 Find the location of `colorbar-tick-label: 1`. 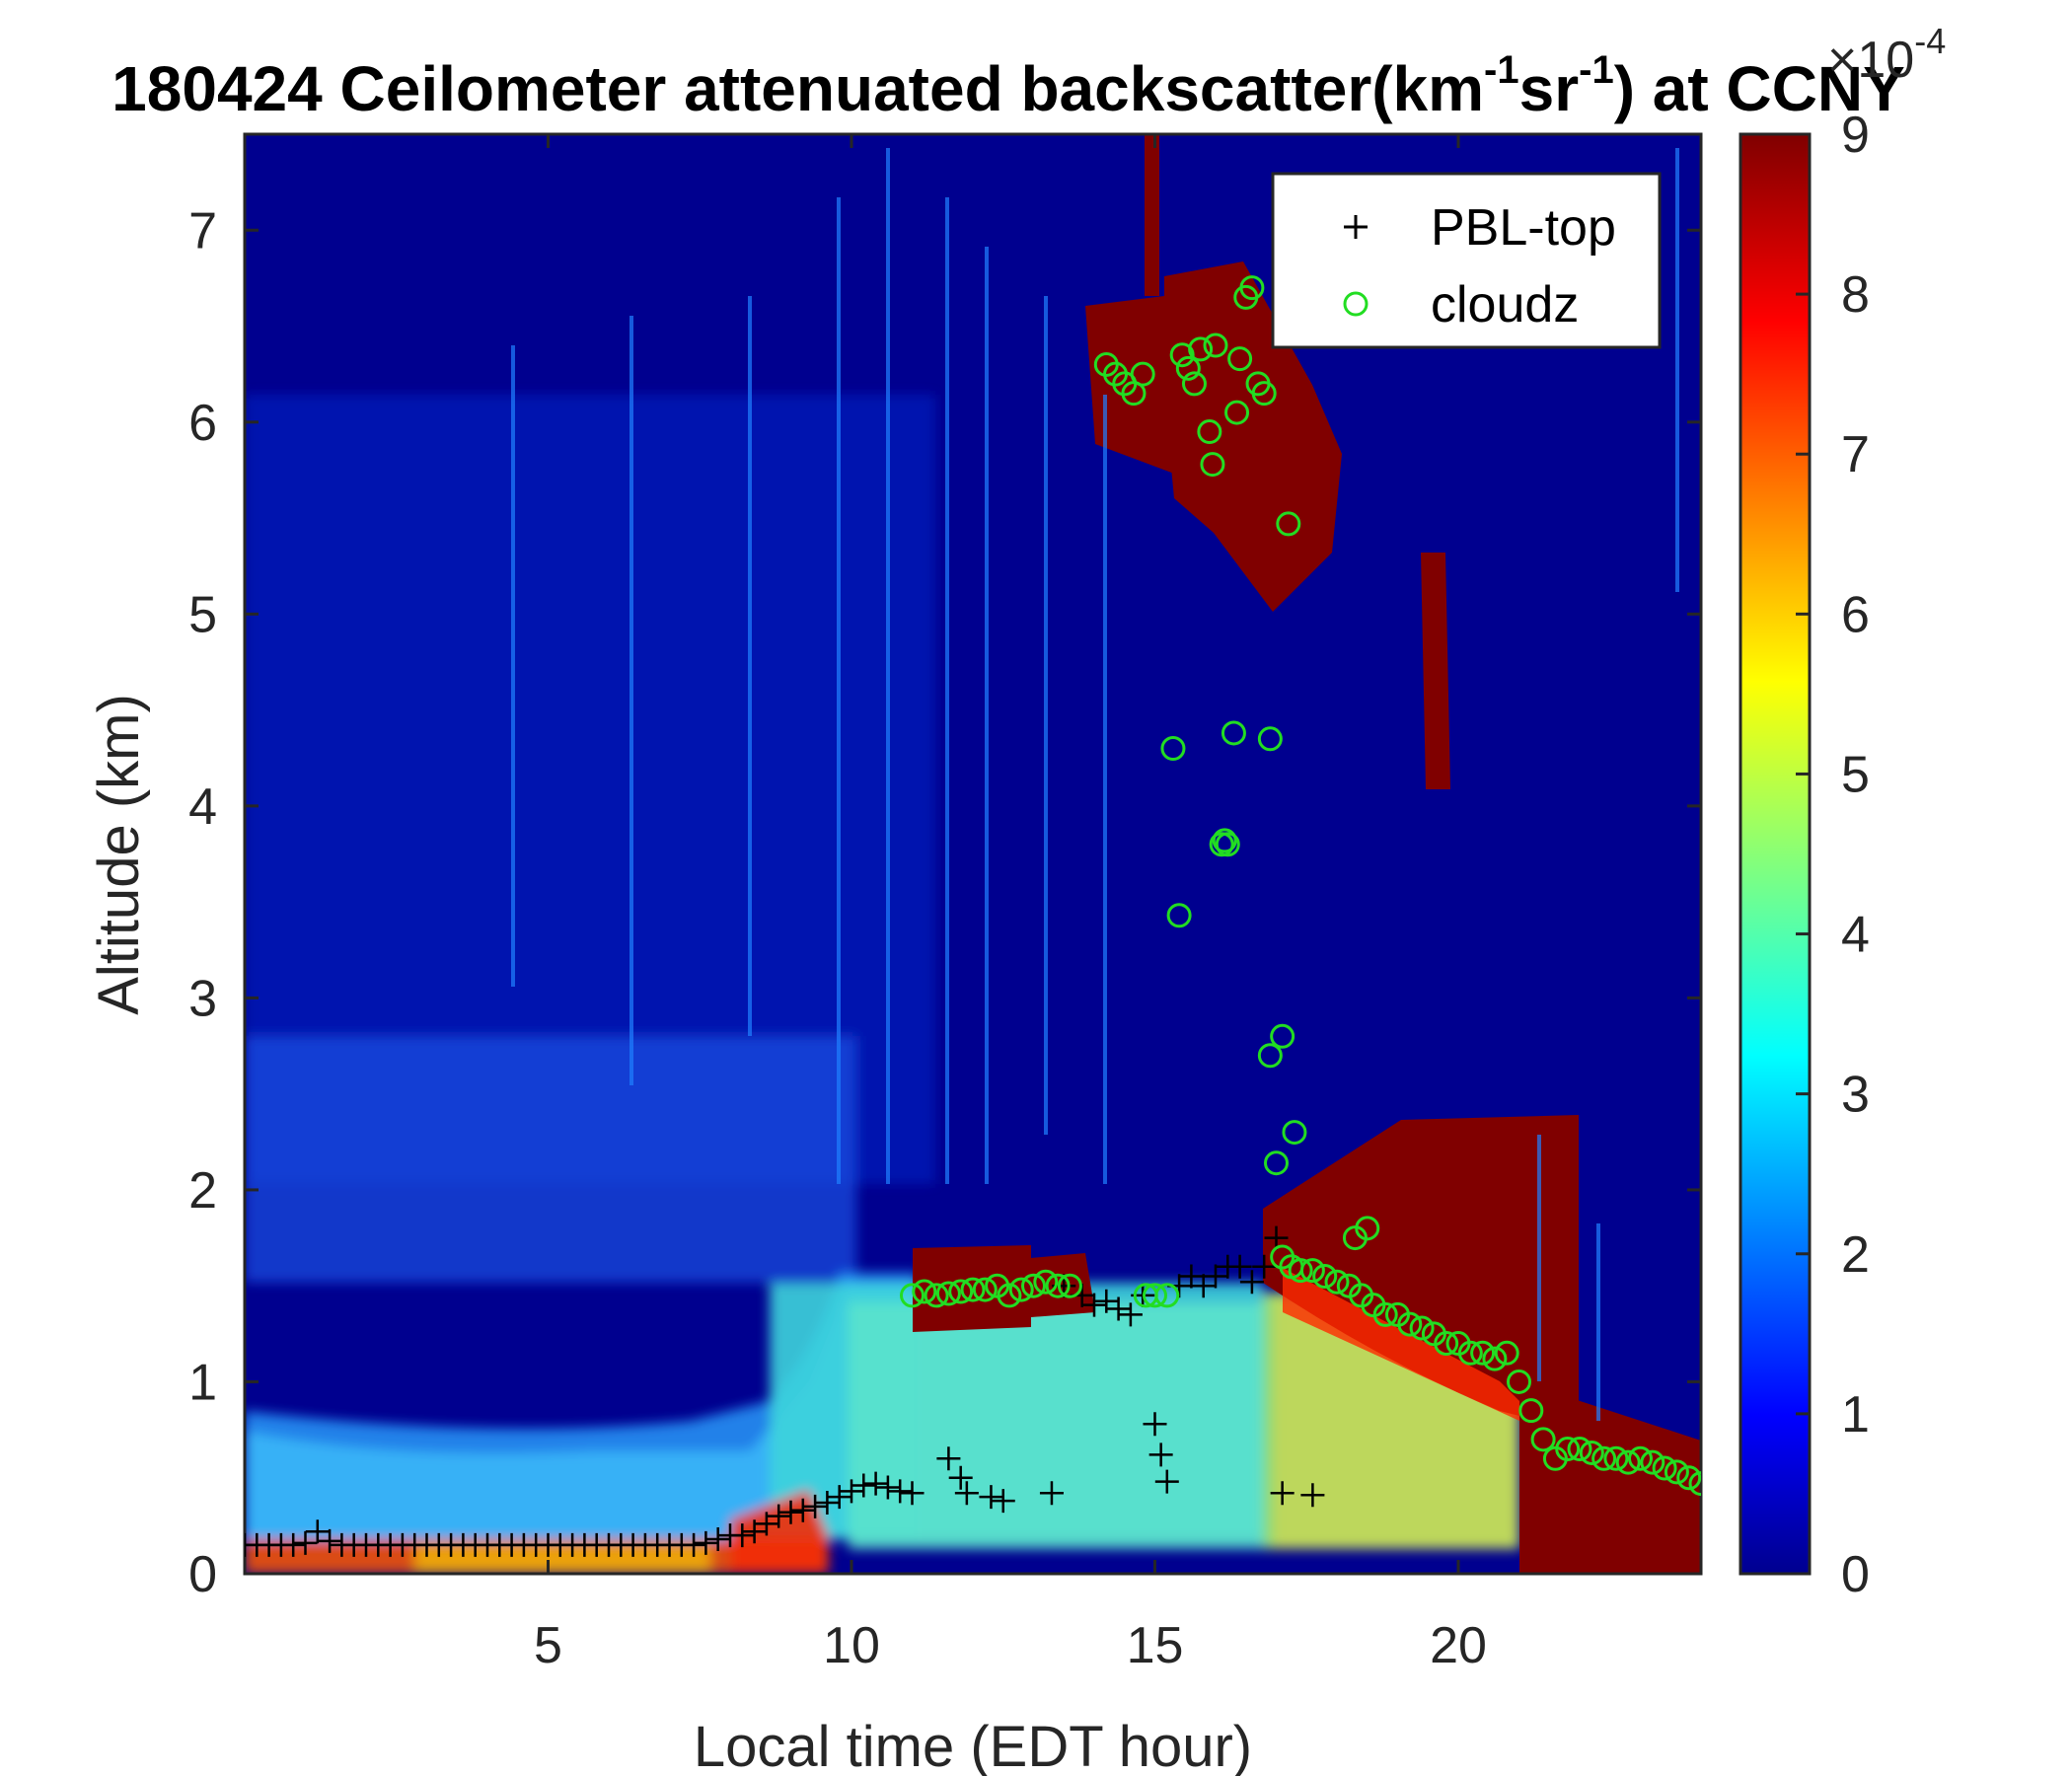

colorbar-tick-label: 1 is located at coordinates (1855, 1415).